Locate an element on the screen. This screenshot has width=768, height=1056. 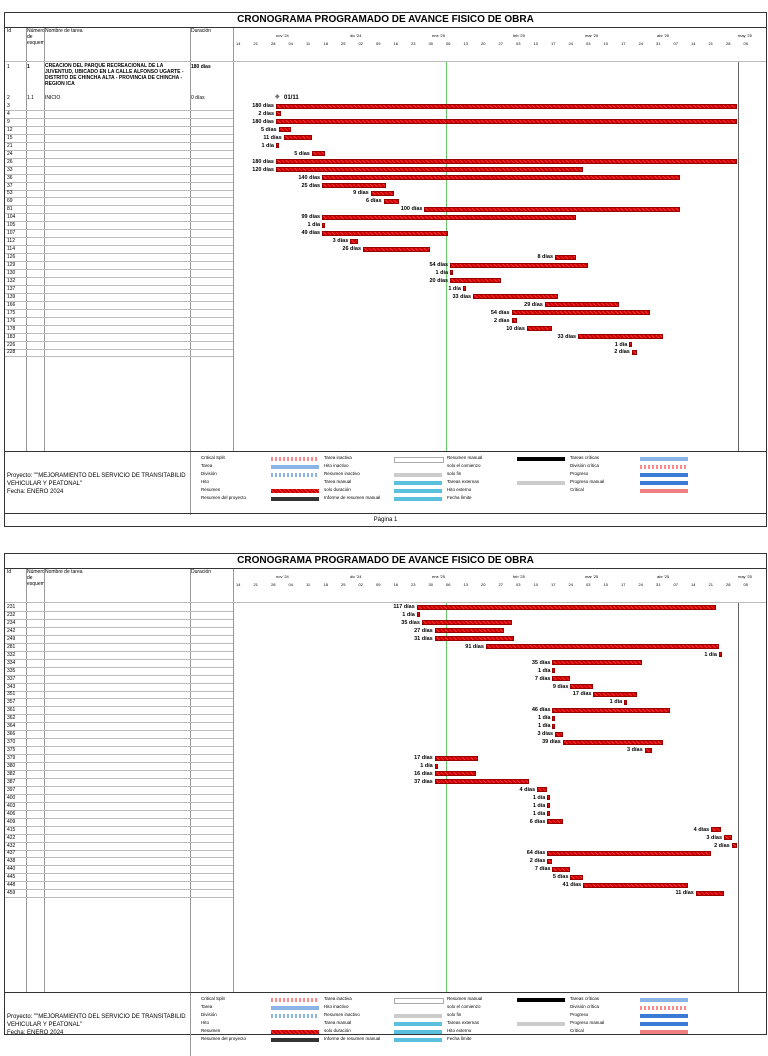
legend-label: Resumen manual is located at coordinates (465, 998).